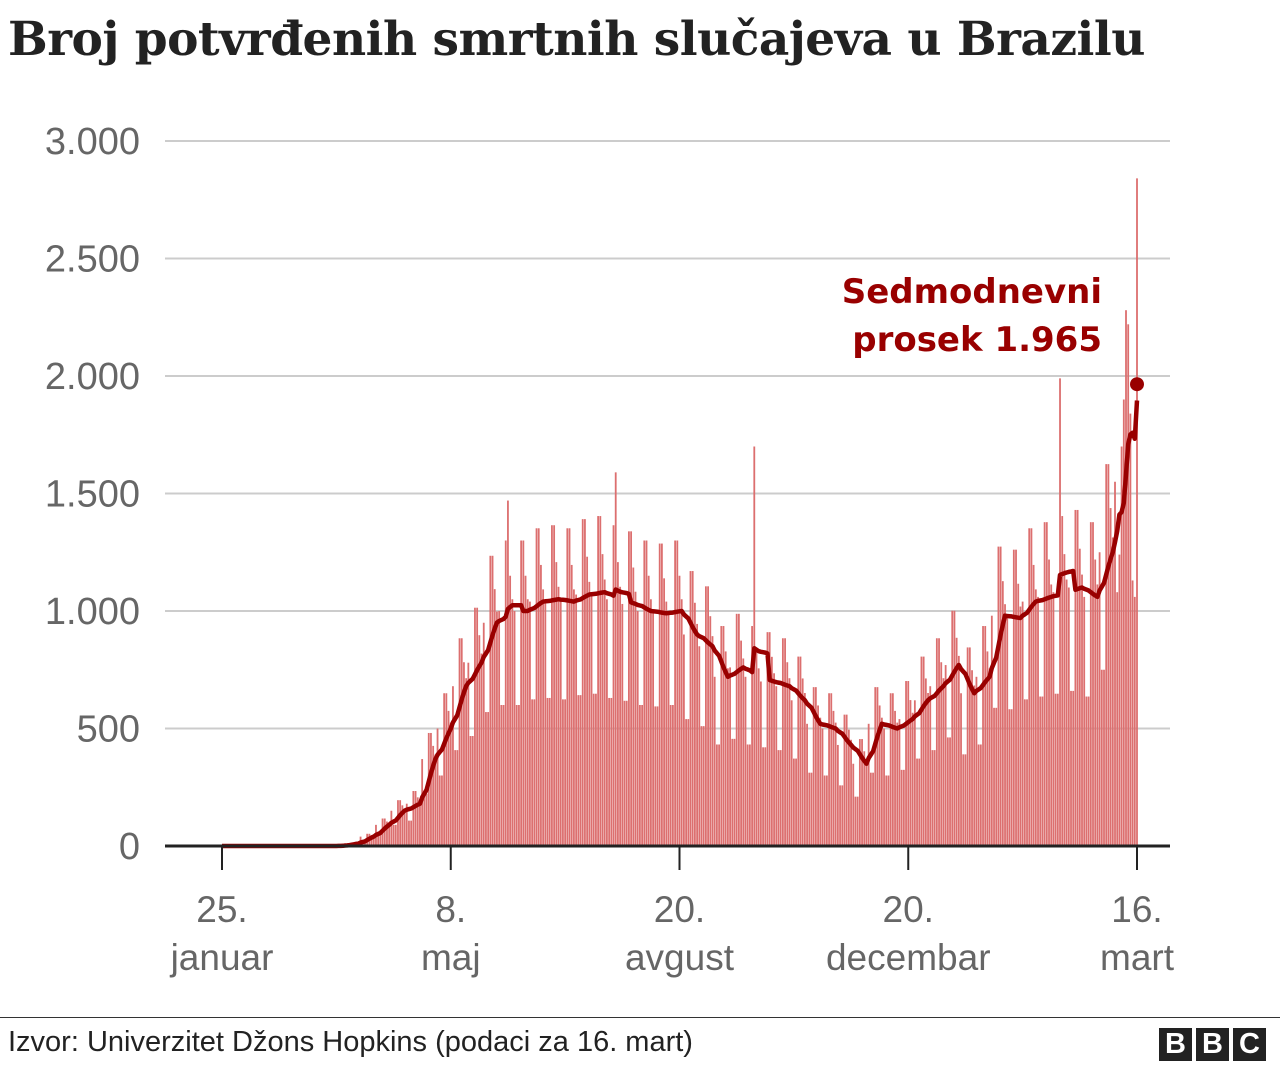 The image size is (1280, 1072). I want to click on y-tick-label: 2.500, so click(92, 260).